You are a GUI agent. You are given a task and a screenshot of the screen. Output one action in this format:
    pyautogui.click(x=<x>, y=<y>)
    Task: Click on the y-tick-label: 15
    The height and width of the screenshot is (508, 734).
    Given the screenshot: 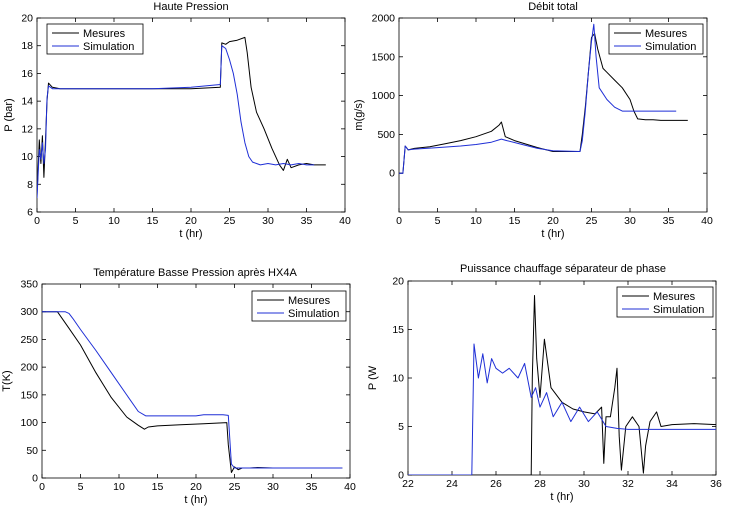 What is the action you would take?
    pyautogui.click(x=398, y=330)
    